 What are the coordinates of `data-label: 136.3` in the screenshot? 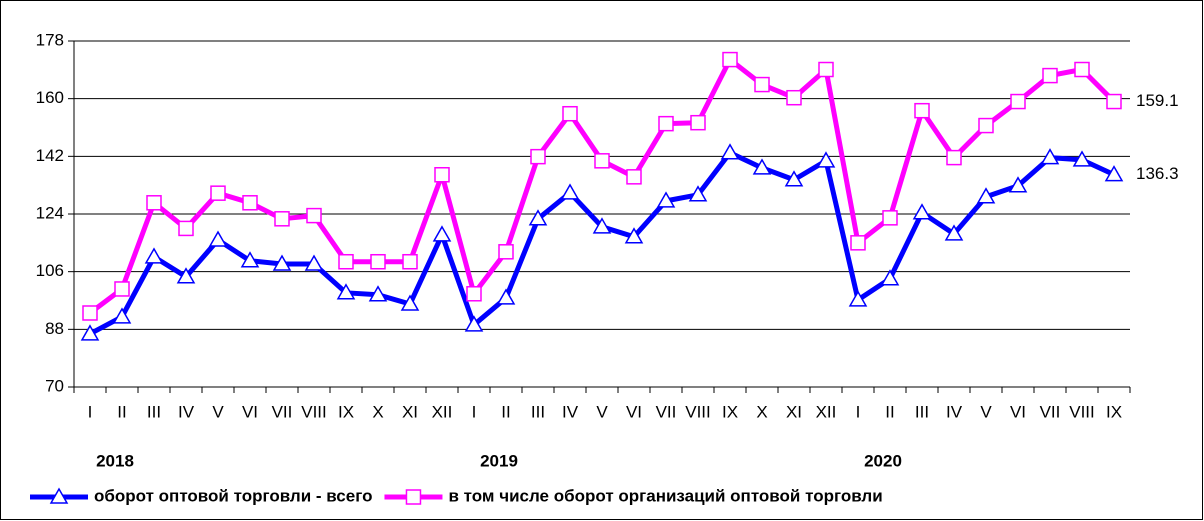 It's located at (1157, 173).